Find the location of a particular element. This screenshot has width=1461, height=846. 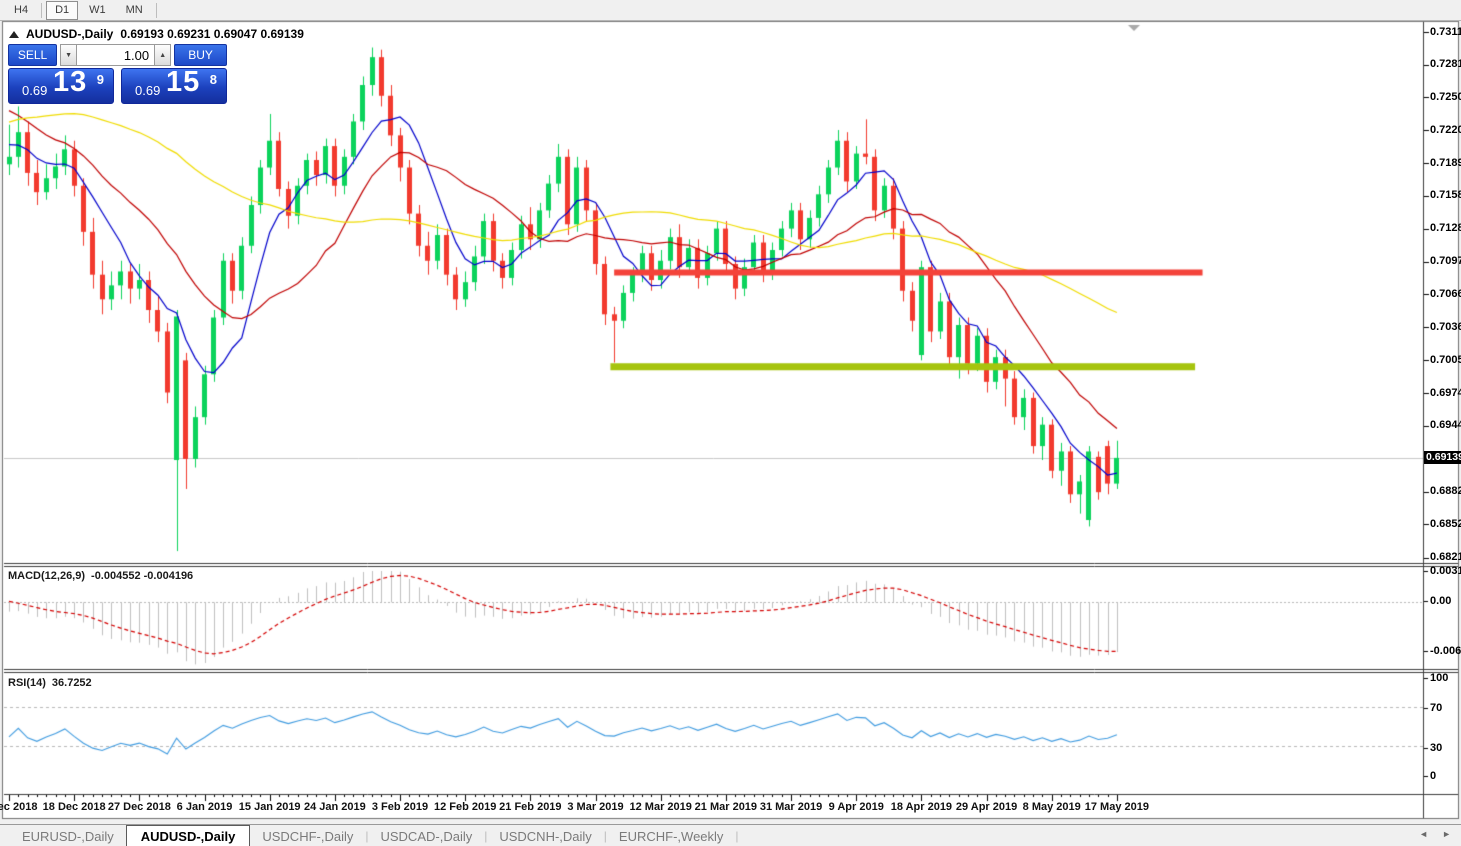

chevron-down-icon: ▼ is located at coordinates (69, 55).